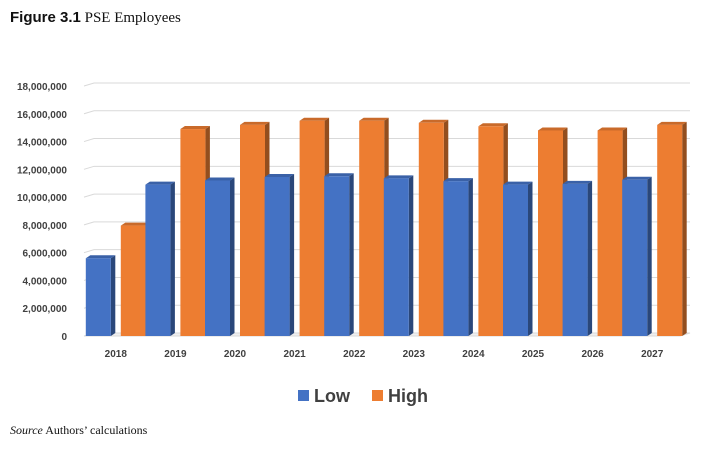  What do you see at coordinates (384, 354) in the screenshot?
I see `x-axis-tick-labels: 2018 2019 2020 2021 2022 2023 2024 2025 2026 2027` at bounding box center [384, 354].